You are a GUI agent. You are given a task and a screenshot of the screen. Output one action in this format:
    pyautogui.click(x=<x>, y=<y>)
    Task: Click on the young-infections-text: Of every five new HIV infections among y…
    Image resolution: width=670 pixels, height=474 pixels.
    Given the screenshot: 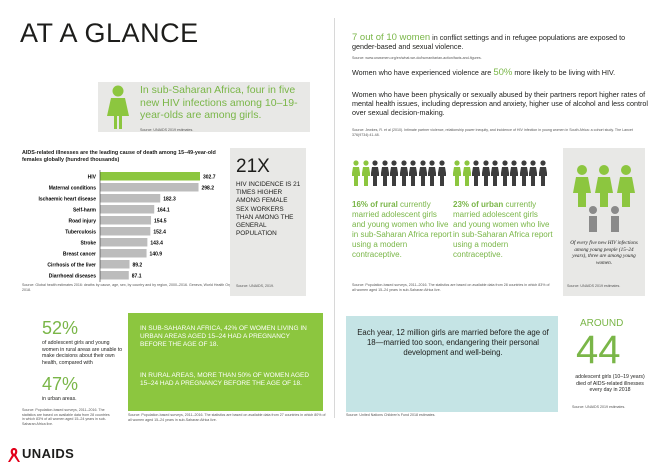 What is the action you would take?
    pyautogui.click(x=604, y=253)
    